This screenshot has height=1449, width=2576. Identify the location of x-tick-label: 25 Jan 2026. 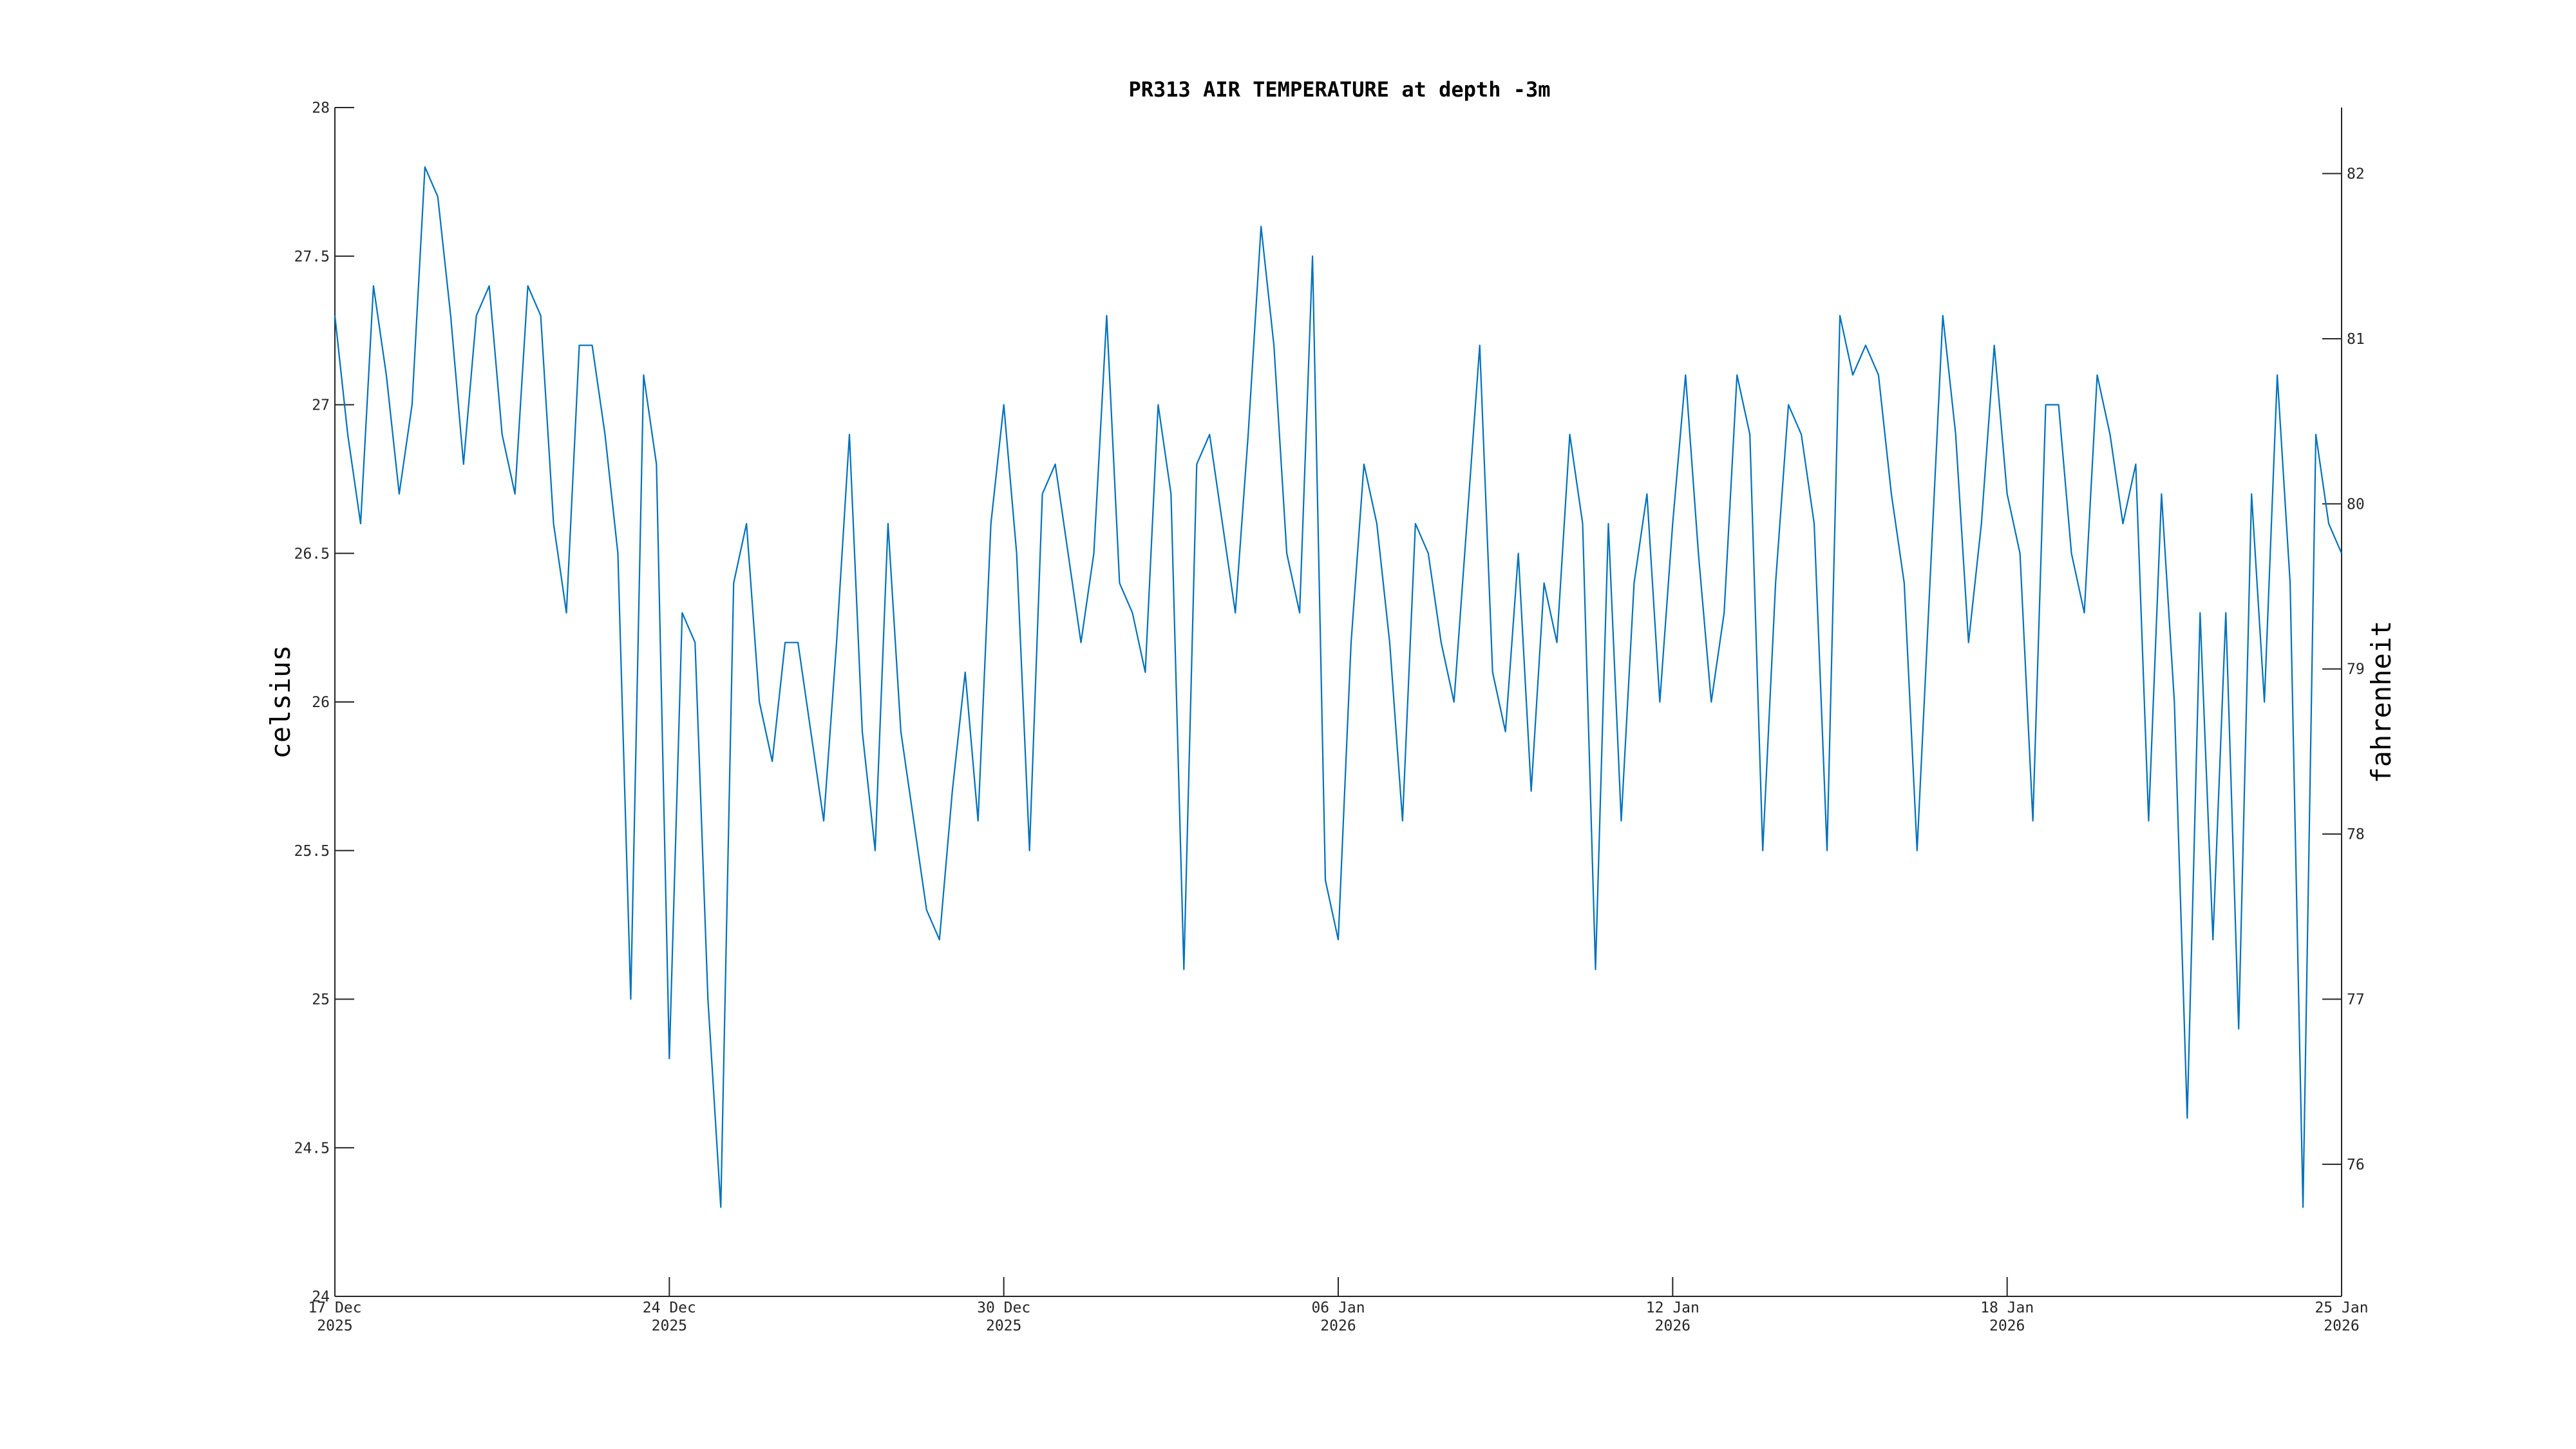
(2341, 1317).